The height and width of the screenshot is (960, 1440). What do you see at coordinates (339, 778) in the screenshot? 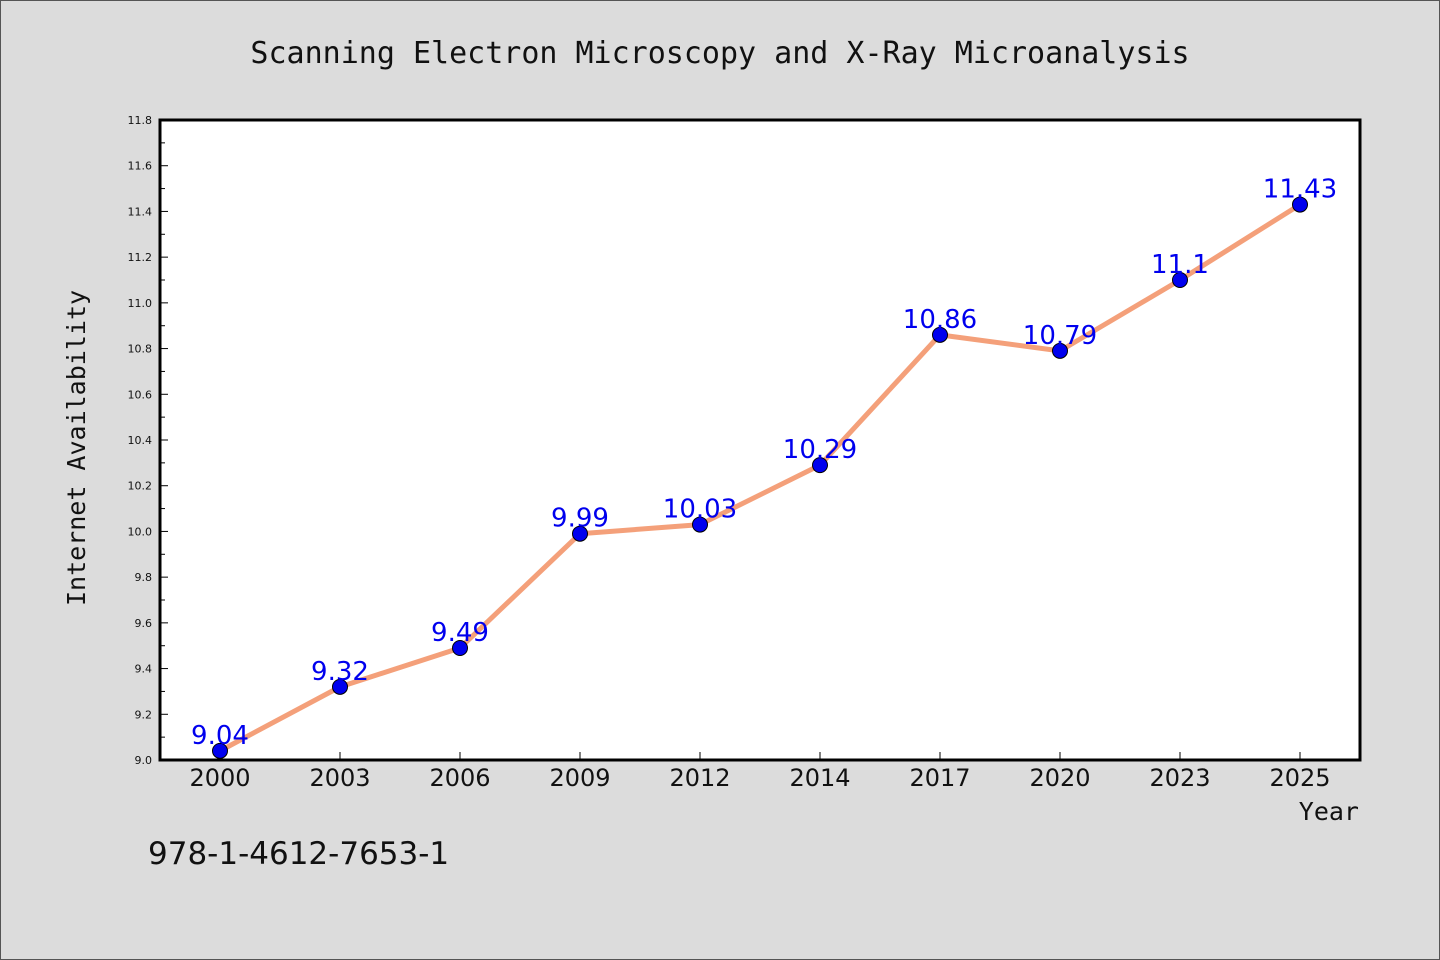
I see `x-tick-label: 2003` at bounding box center [339, 778].